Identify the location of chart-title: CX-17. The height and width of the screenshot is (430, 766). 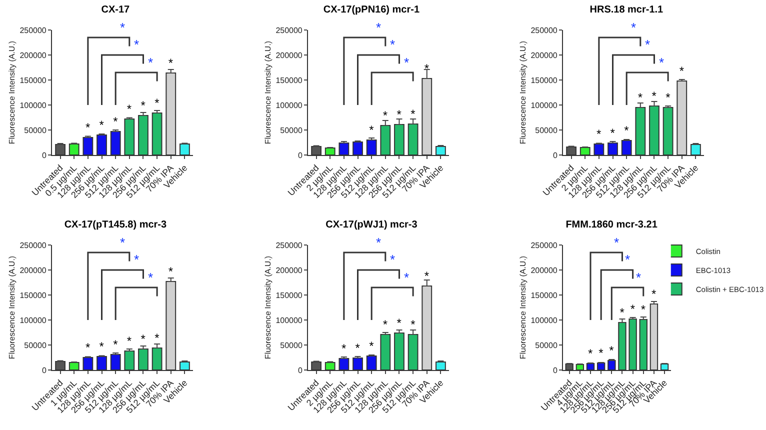
(115, 10).